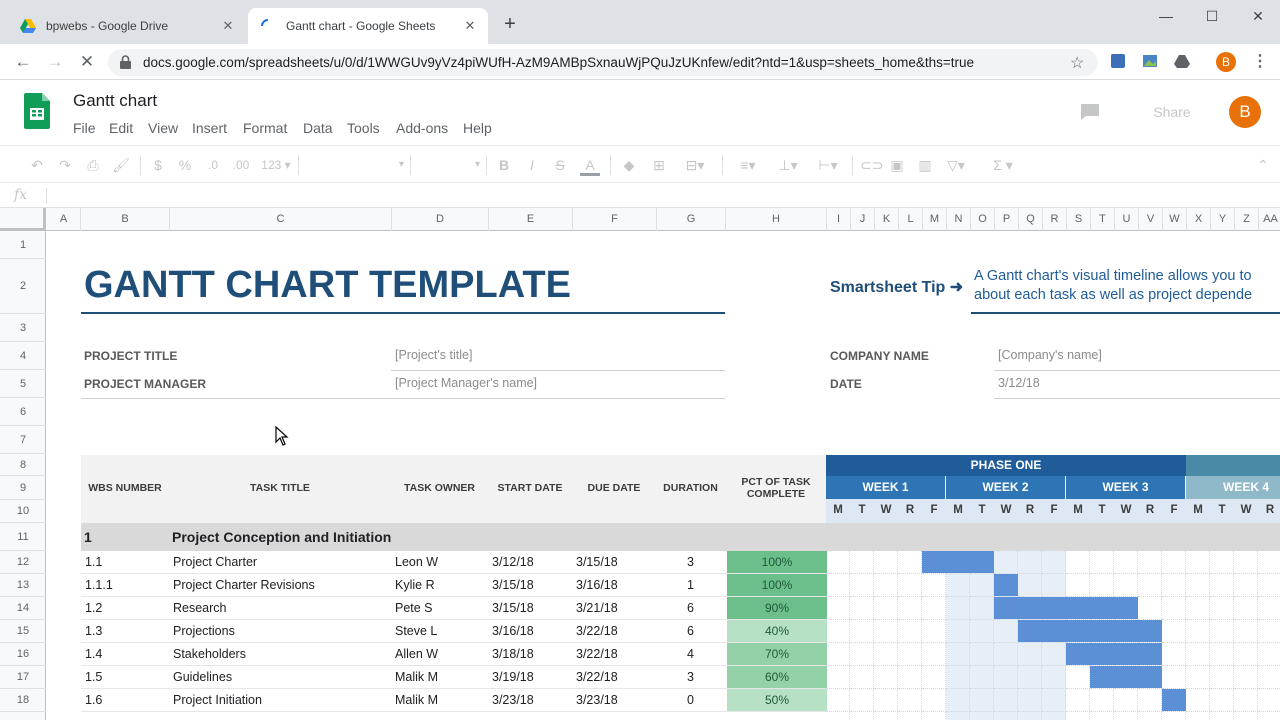  I want to click on row-header-2: 2, so click(23, 286).